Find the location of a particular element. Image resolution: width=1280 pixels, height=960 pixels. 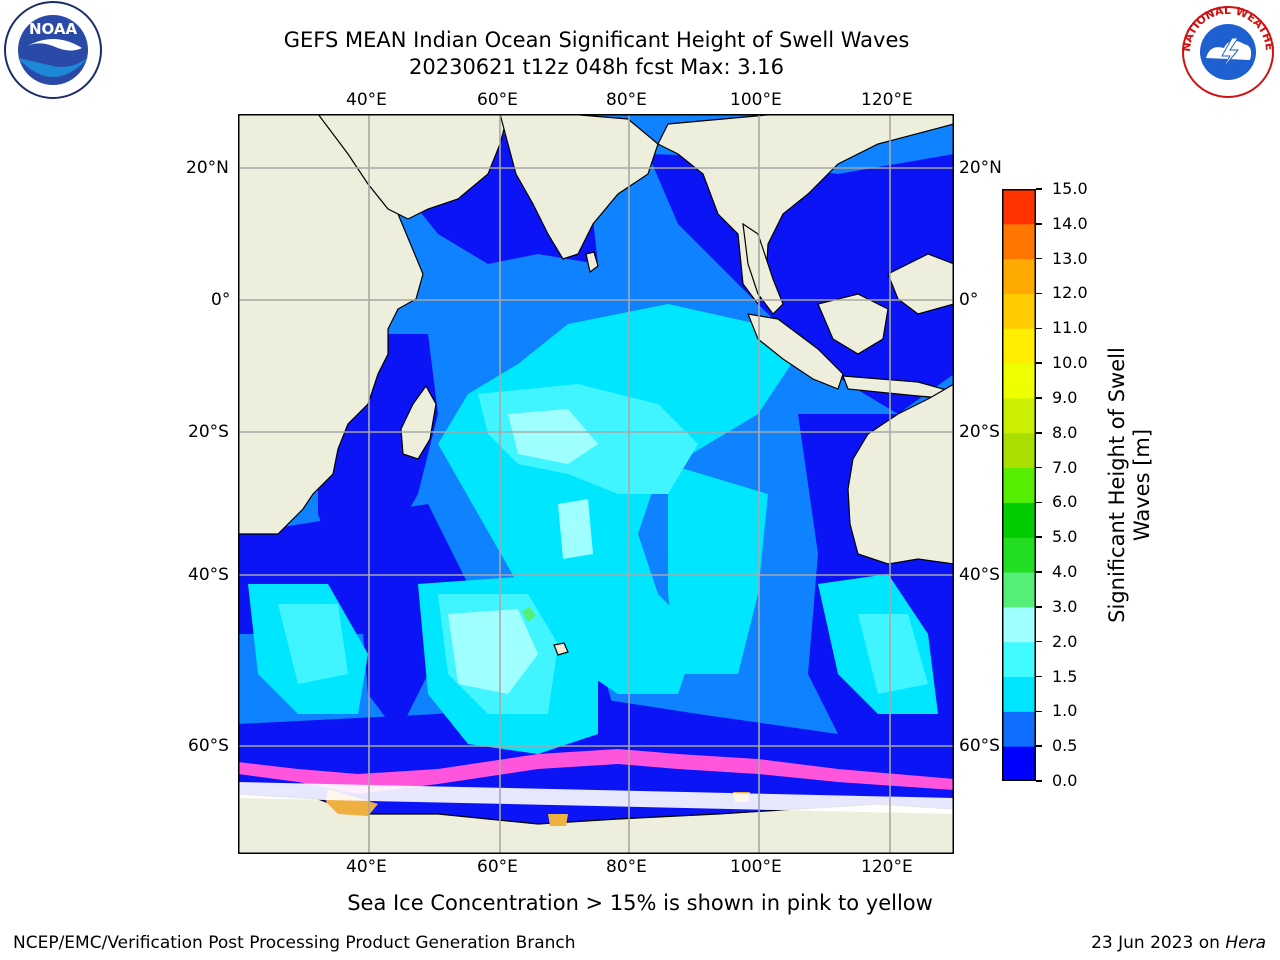

colorbar-level-label: 3.0 is located at coordinates (1065, 606).